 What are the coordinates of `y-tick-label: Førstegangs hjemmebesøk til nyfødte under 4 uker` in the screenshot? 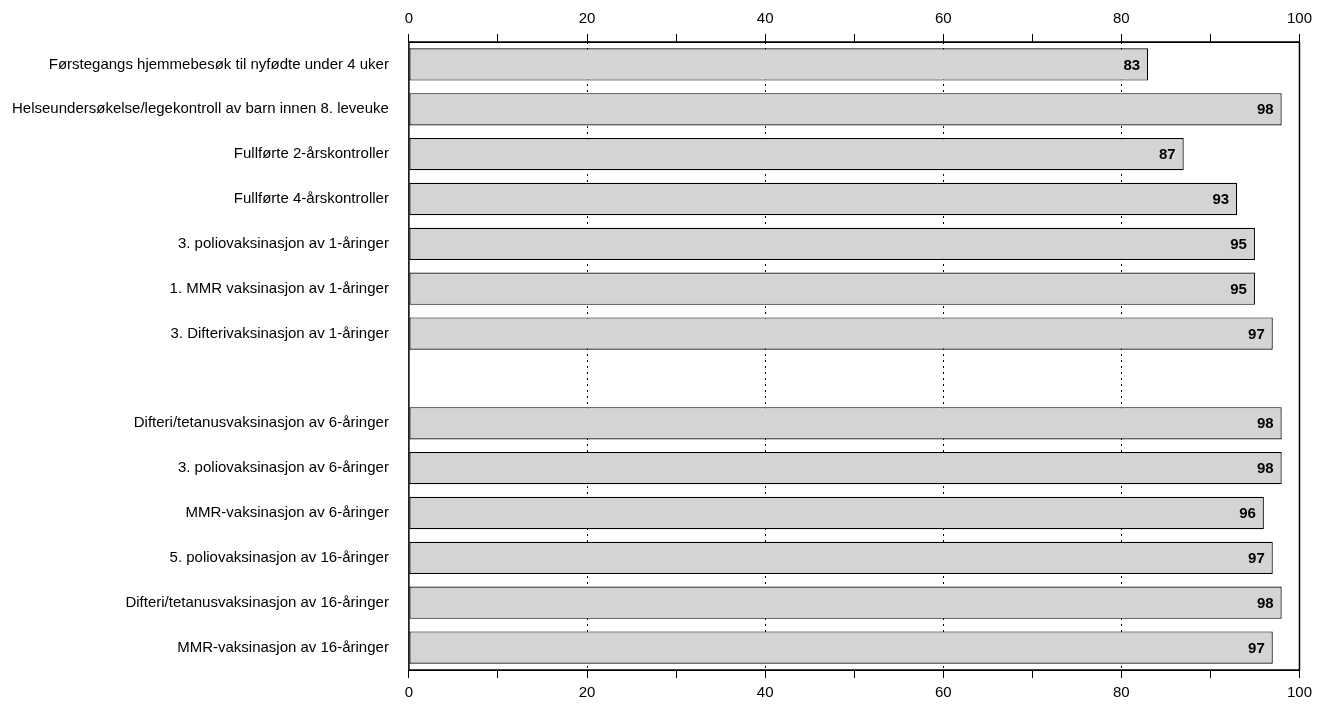 It's located at (218, 63).